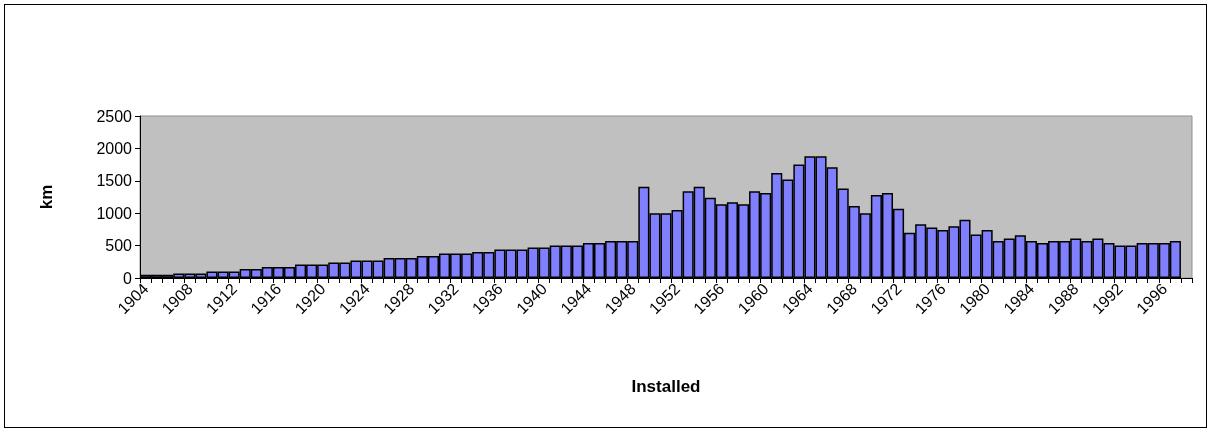 Image resolution: width=1213 pixels, height=434 pixels. I want to click on y-tick-label: 2000, so click(114, 148).